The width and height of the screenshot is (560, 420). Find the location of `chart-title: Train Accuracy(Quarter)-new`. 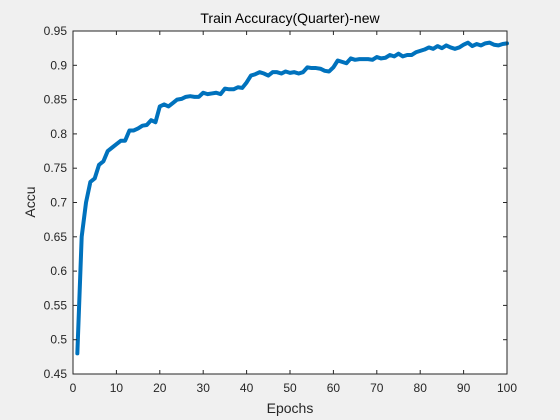

chart-title: Train Accuracy(Quarter)-new is located at coordinates (290, 18).